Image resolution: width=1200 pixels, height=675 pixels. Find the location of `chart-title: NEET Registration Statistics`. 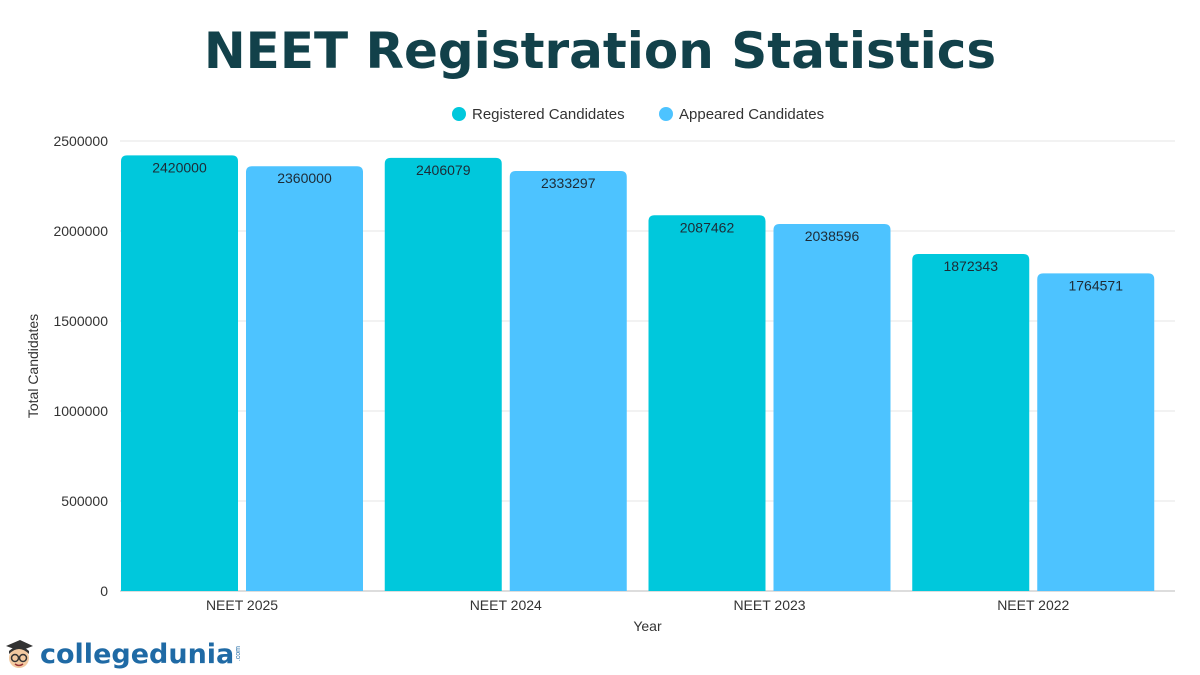

chart-title: NEET Registration Statistics is located at coordinates (600, 51).